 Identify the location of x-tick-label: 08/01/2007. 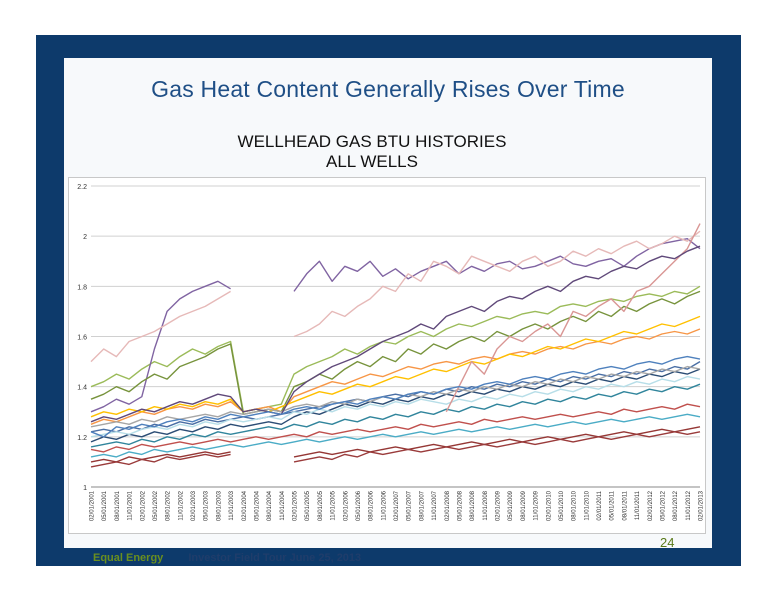
(422, 505).